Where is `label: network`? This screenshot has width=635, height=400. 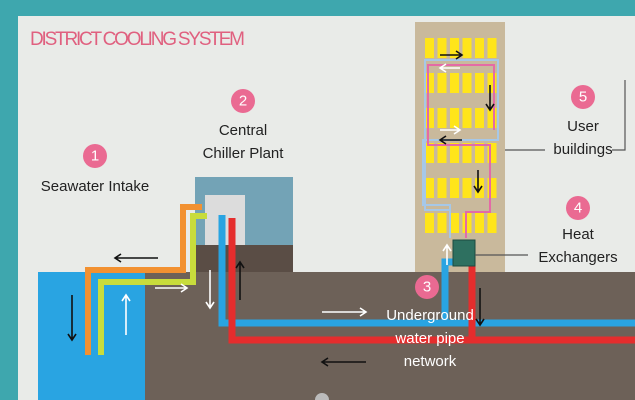
label: network is located at coordinates (430, 361).